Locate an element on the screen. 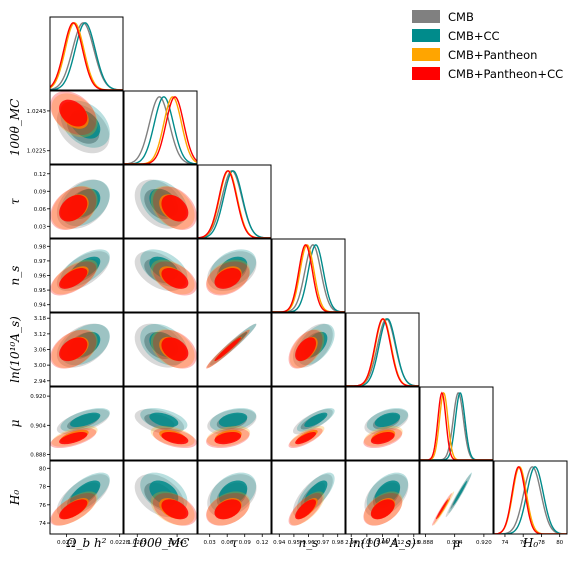 The width and height of the screenshot is (582, 582). y-axis-label: n_s is located at coordinates (15, 276).